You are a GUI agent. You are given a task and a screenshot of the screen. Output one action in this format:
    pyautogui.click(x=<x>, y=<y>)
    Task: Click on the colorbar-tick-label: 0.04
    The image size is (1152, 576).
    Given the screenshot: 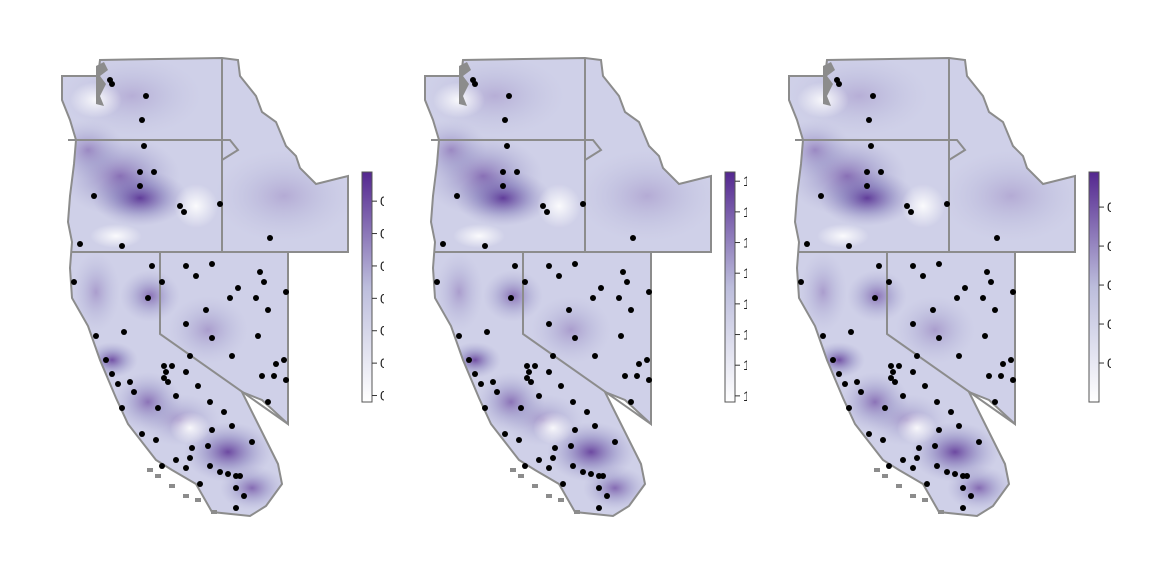 What is the action you would take?
    pyautogui.click(x=382, y=331)
    